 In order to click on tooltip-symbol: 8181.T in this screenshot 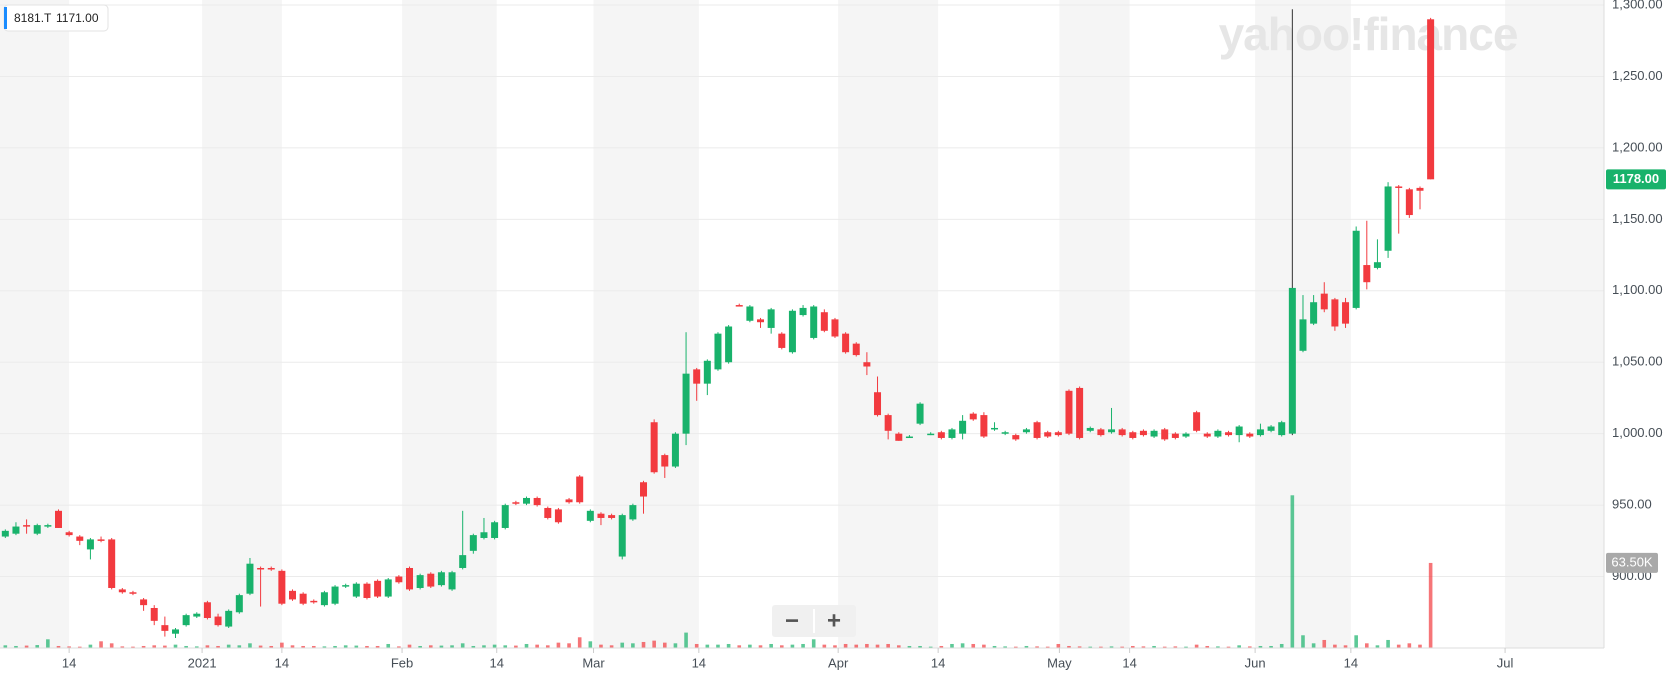, I will do `click(33, 18)`.